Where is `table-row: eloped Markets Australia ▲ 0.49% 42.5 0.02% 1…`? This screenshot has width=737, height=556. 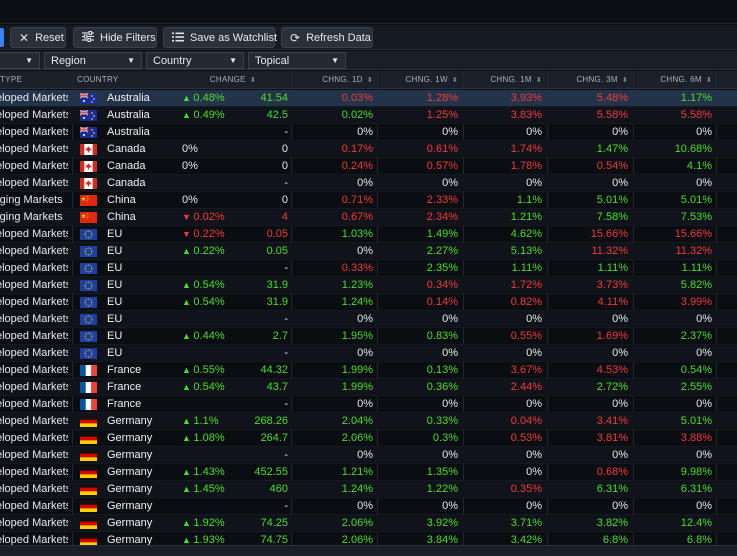
table-row: eloped Markets Australia ▲ 0.49% 42.5 0.02% 1… is located at coordinates (368, 115).